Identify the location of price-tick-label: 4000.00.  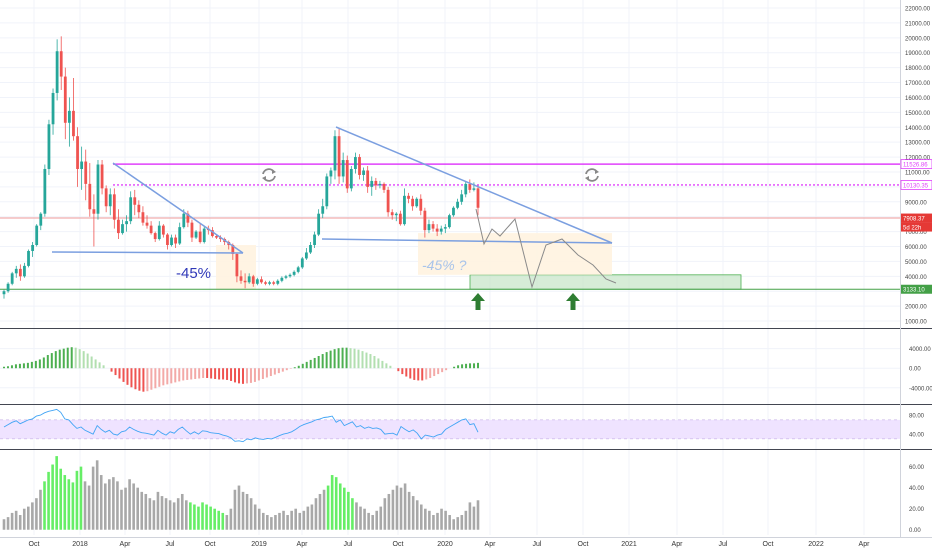
(916, 278).